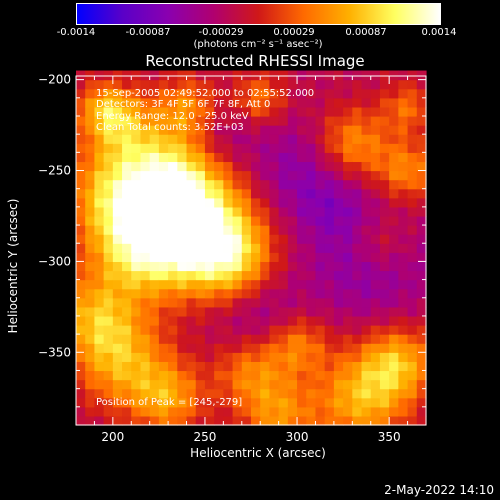  Describe the element at coordinates (366, 32) in the screenshot. I see `colorbar-tick: 0.00087` at that location.